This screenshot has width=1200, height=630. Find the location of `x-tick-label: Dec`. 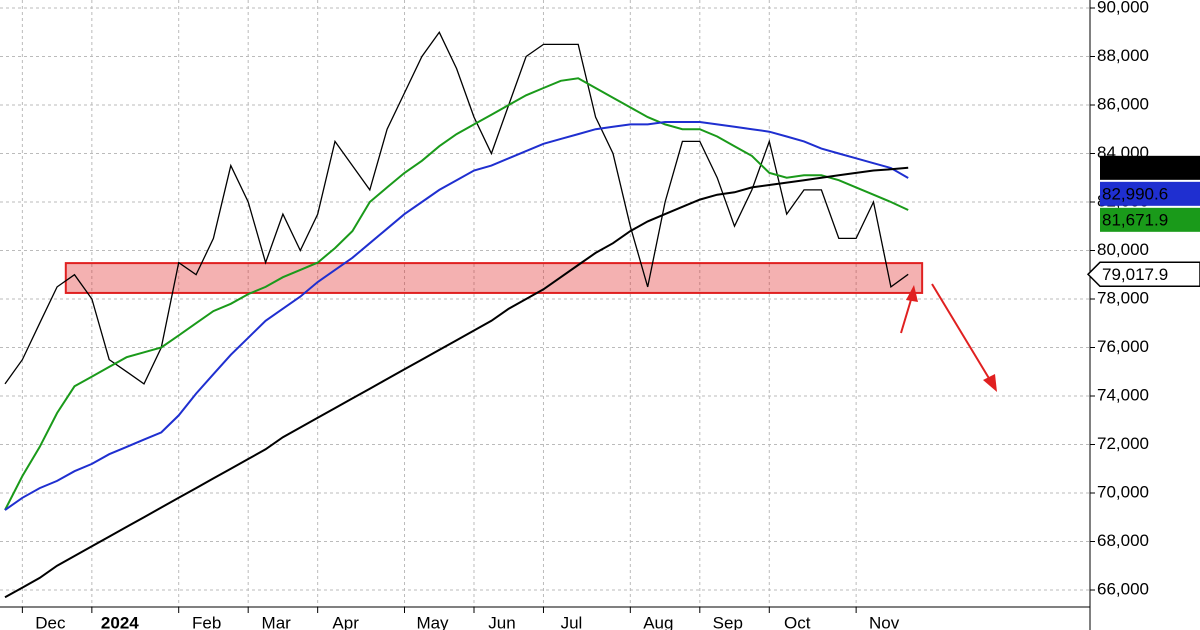

x-tick-label: Dec is located at coordinates (50, 621).